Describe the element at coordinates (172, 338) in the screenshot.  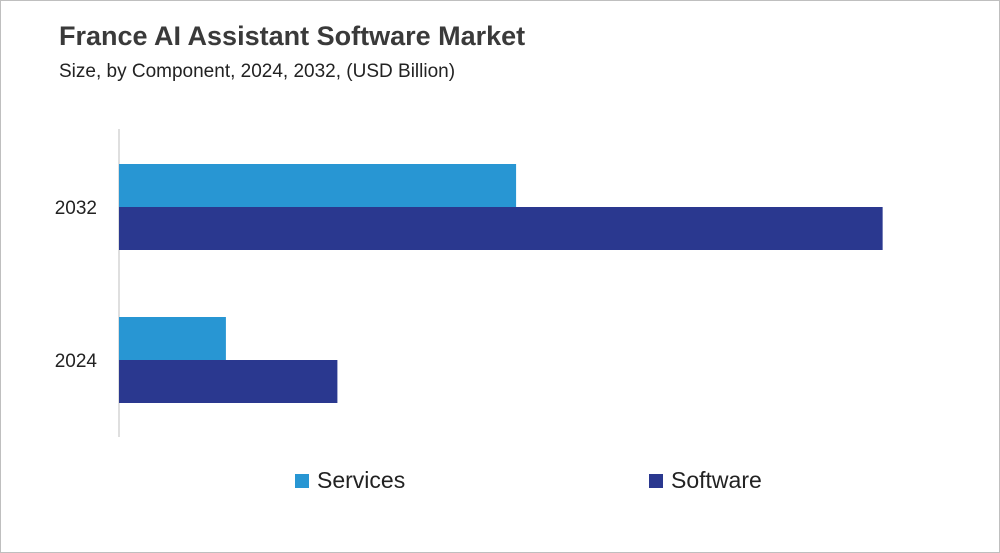
I see `bar-services-2024` at that location.